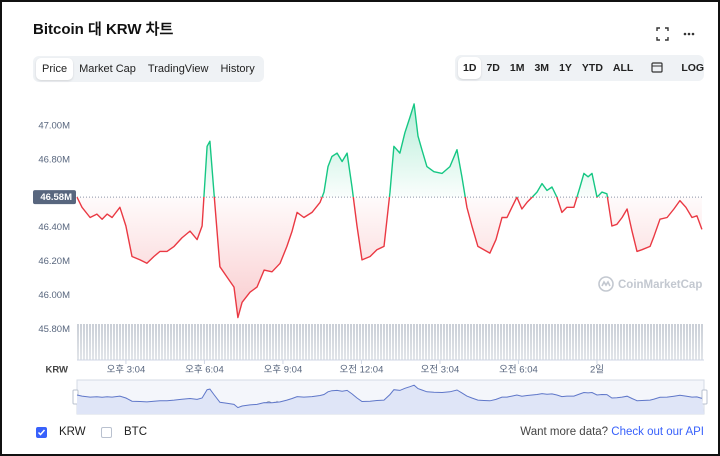 This screenshot has height=456, width=720. I want to click on volume-bars, so click(390, 342).